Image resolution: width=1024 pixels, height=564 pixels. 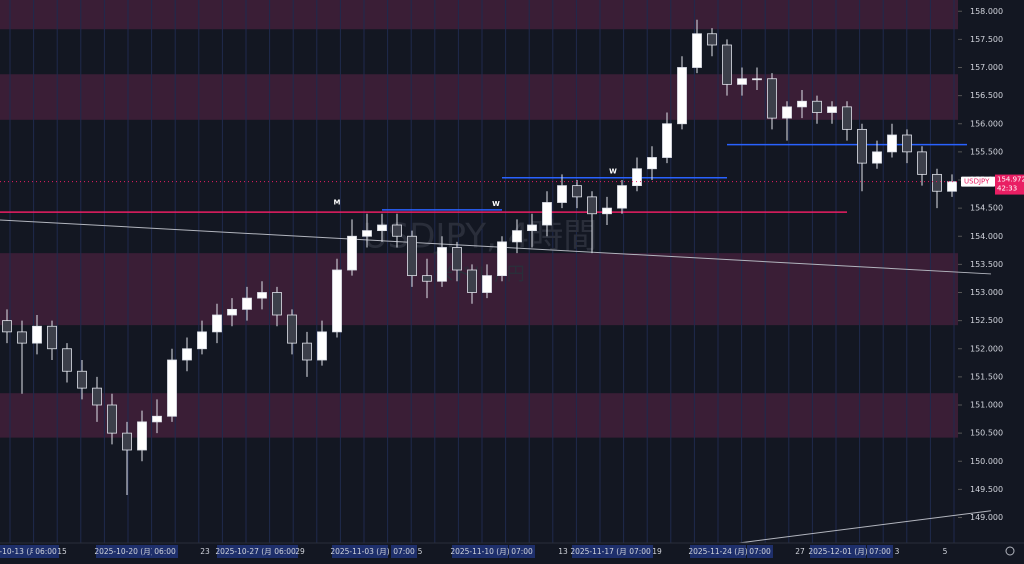 What do you see at coordinates (986, 433) in the screenshot?
I see `y-tick-label: 150.500` at bounding box center [986, 433].